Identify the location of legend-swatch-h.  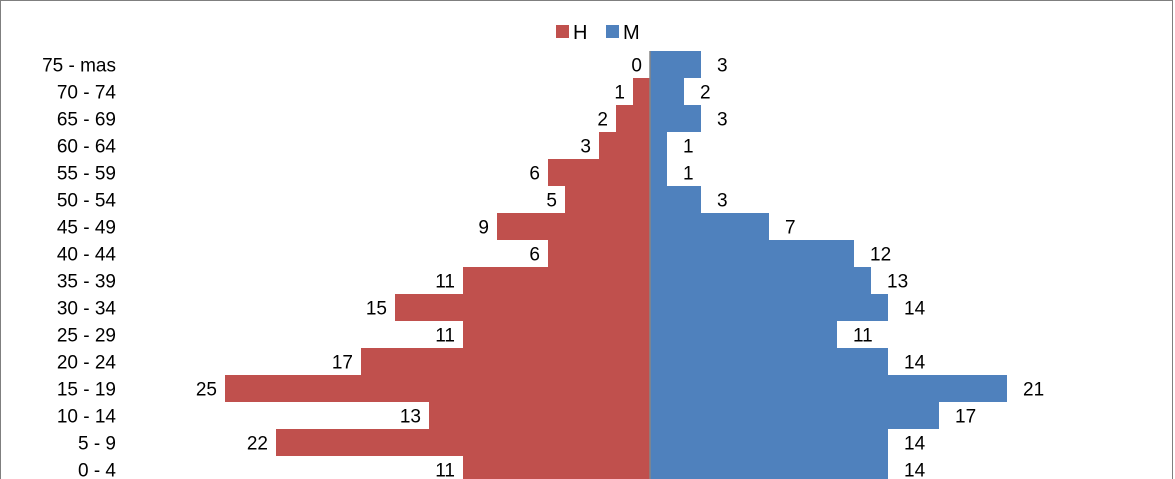
(562, 31).